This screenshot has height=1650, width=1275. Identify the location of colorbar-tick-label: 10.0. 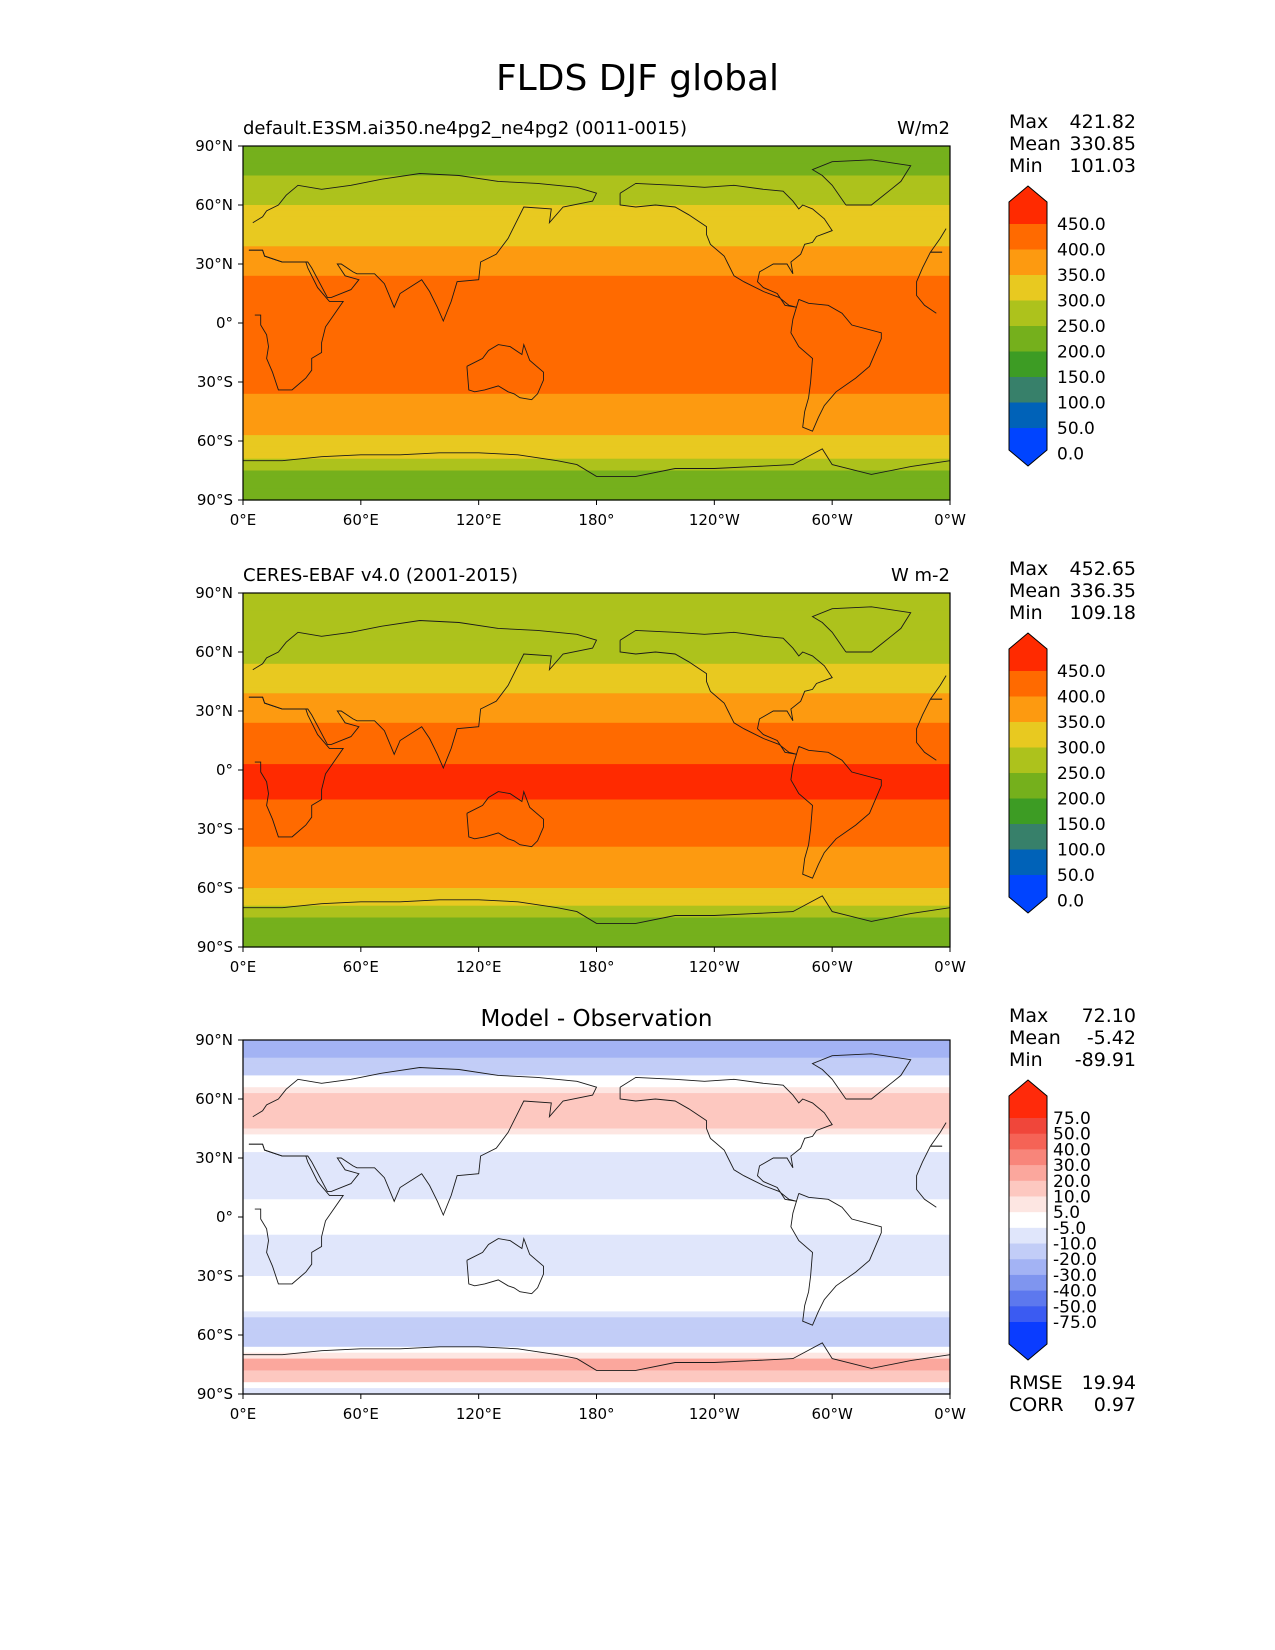
(1072, 1197).